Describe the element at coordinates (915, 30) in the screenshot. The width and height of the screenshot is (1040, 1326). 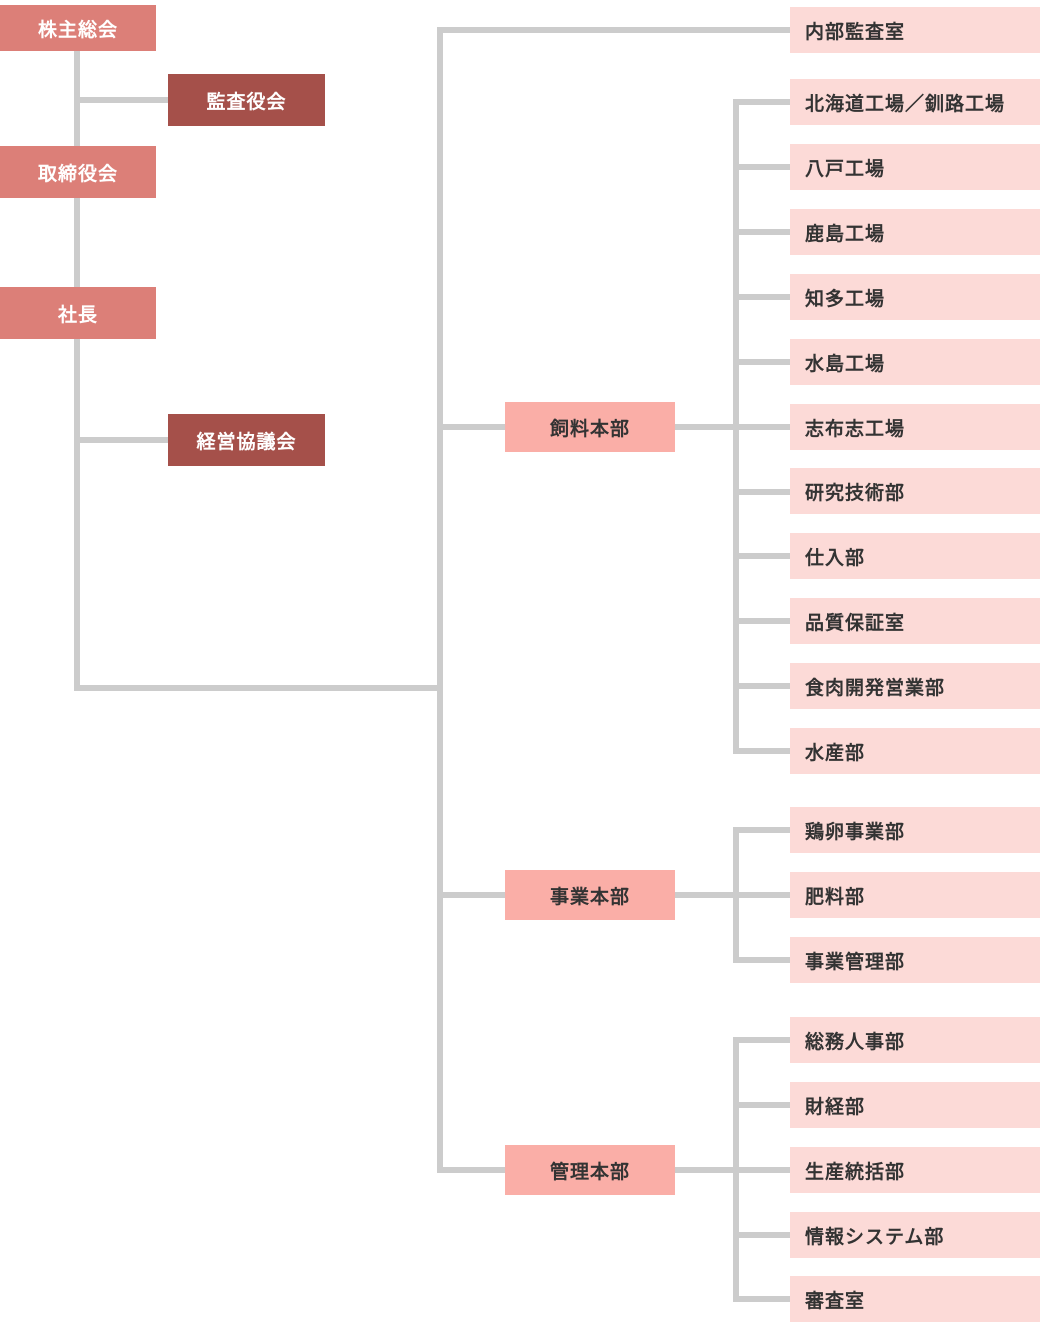
I see `node-internal-audit-office: 内部監査室` at that location.